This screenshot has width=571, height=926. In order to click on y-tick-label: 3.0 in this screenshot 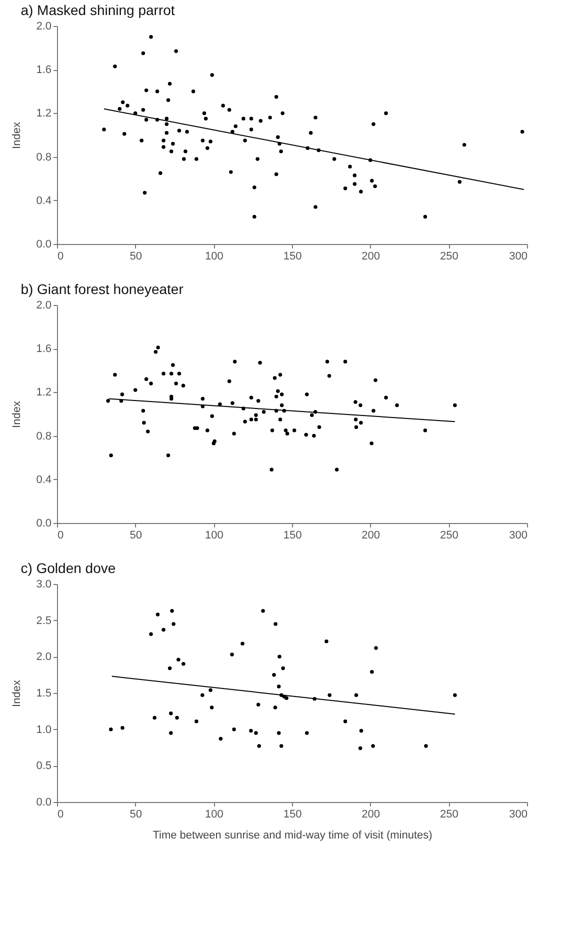, I will do `click(44, 584)`.